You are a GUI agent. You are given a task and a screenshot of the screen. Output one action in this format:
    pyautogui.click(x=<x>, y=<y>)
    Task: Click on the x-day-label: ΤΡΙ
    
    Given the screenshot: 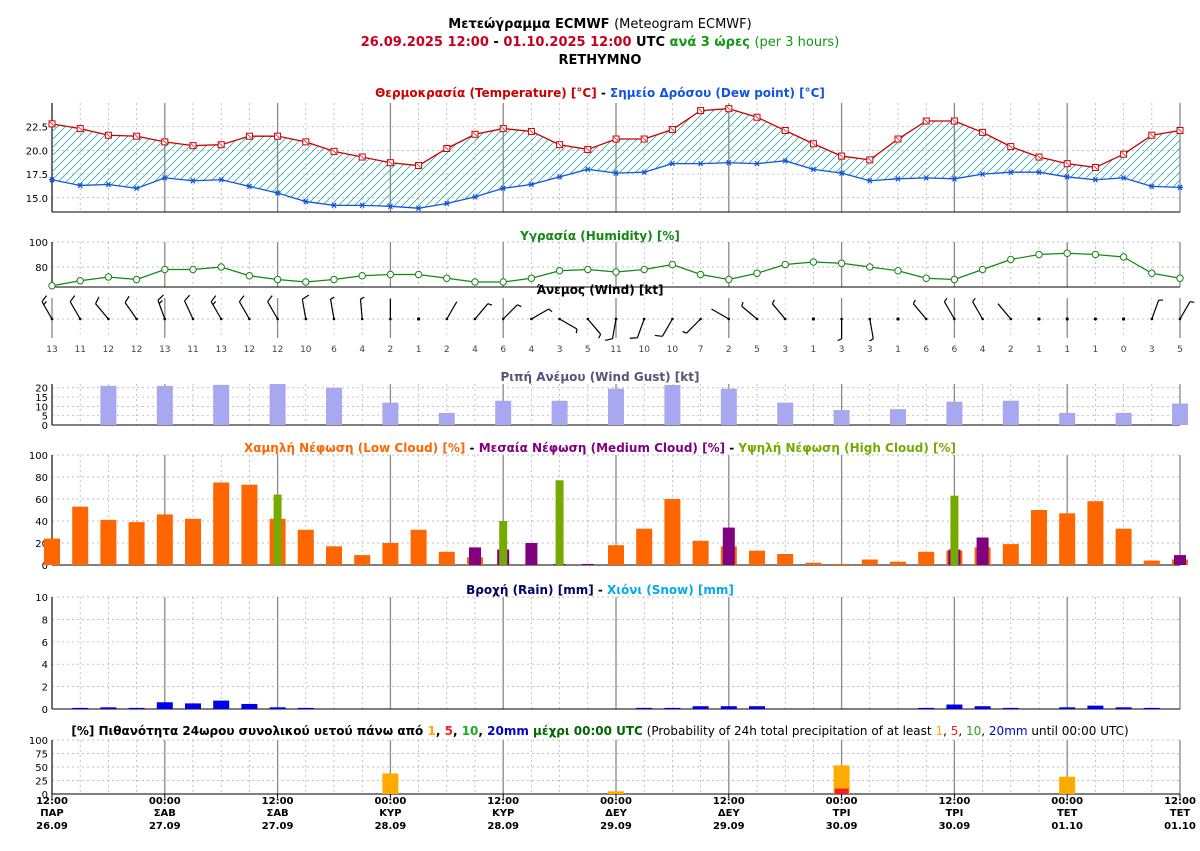 What is the action you would take?
    pyautogui.click(x=954, y=813)
    